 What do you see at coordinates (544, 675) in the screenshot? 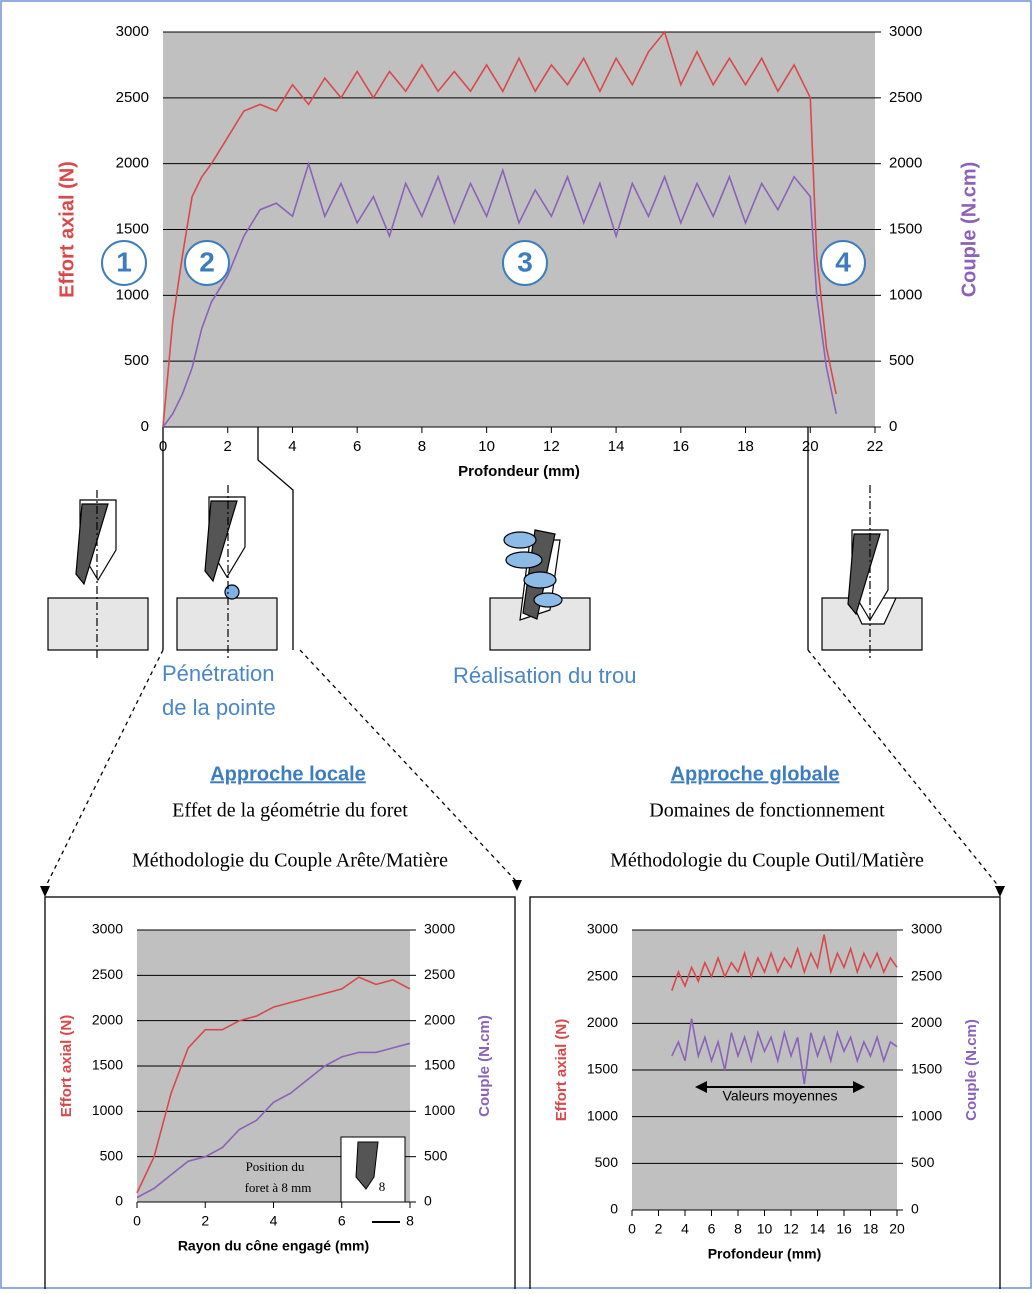
I see `caption: Réalisation du trou` at bounding box center [544, 675].